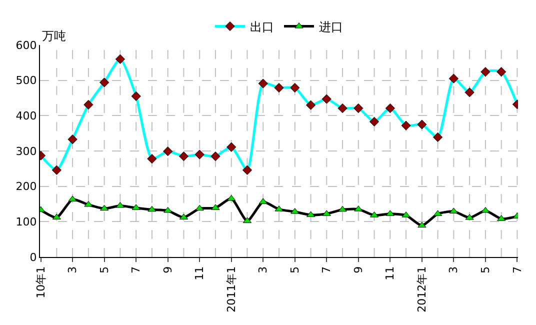 This screenshot has height=325, width=536. What do you see at coordinates (421, 289) in the screenshot?
I see `x-tick-label: 2012年1` at bounding box center [421, 289].